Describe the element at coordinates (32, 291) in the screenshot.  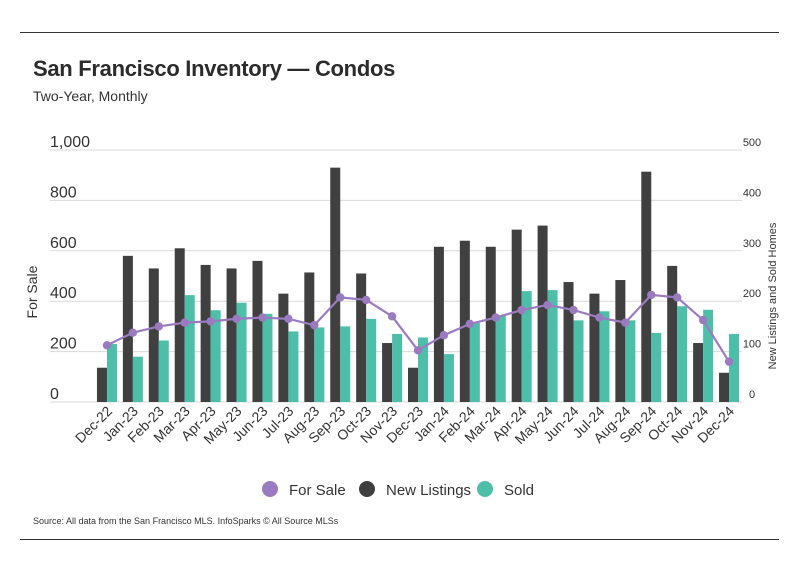
I see `y-axis-left-title: For Sale` at that location.